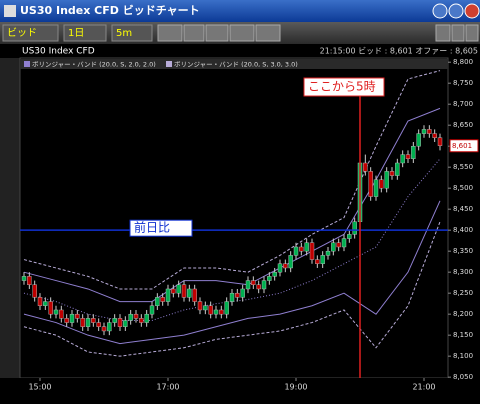 This screenshot has height=404, width=480. Describe the element at coordinates (423, 387) in the screenshot. I see `x-tick-label: 21:00` at that location.